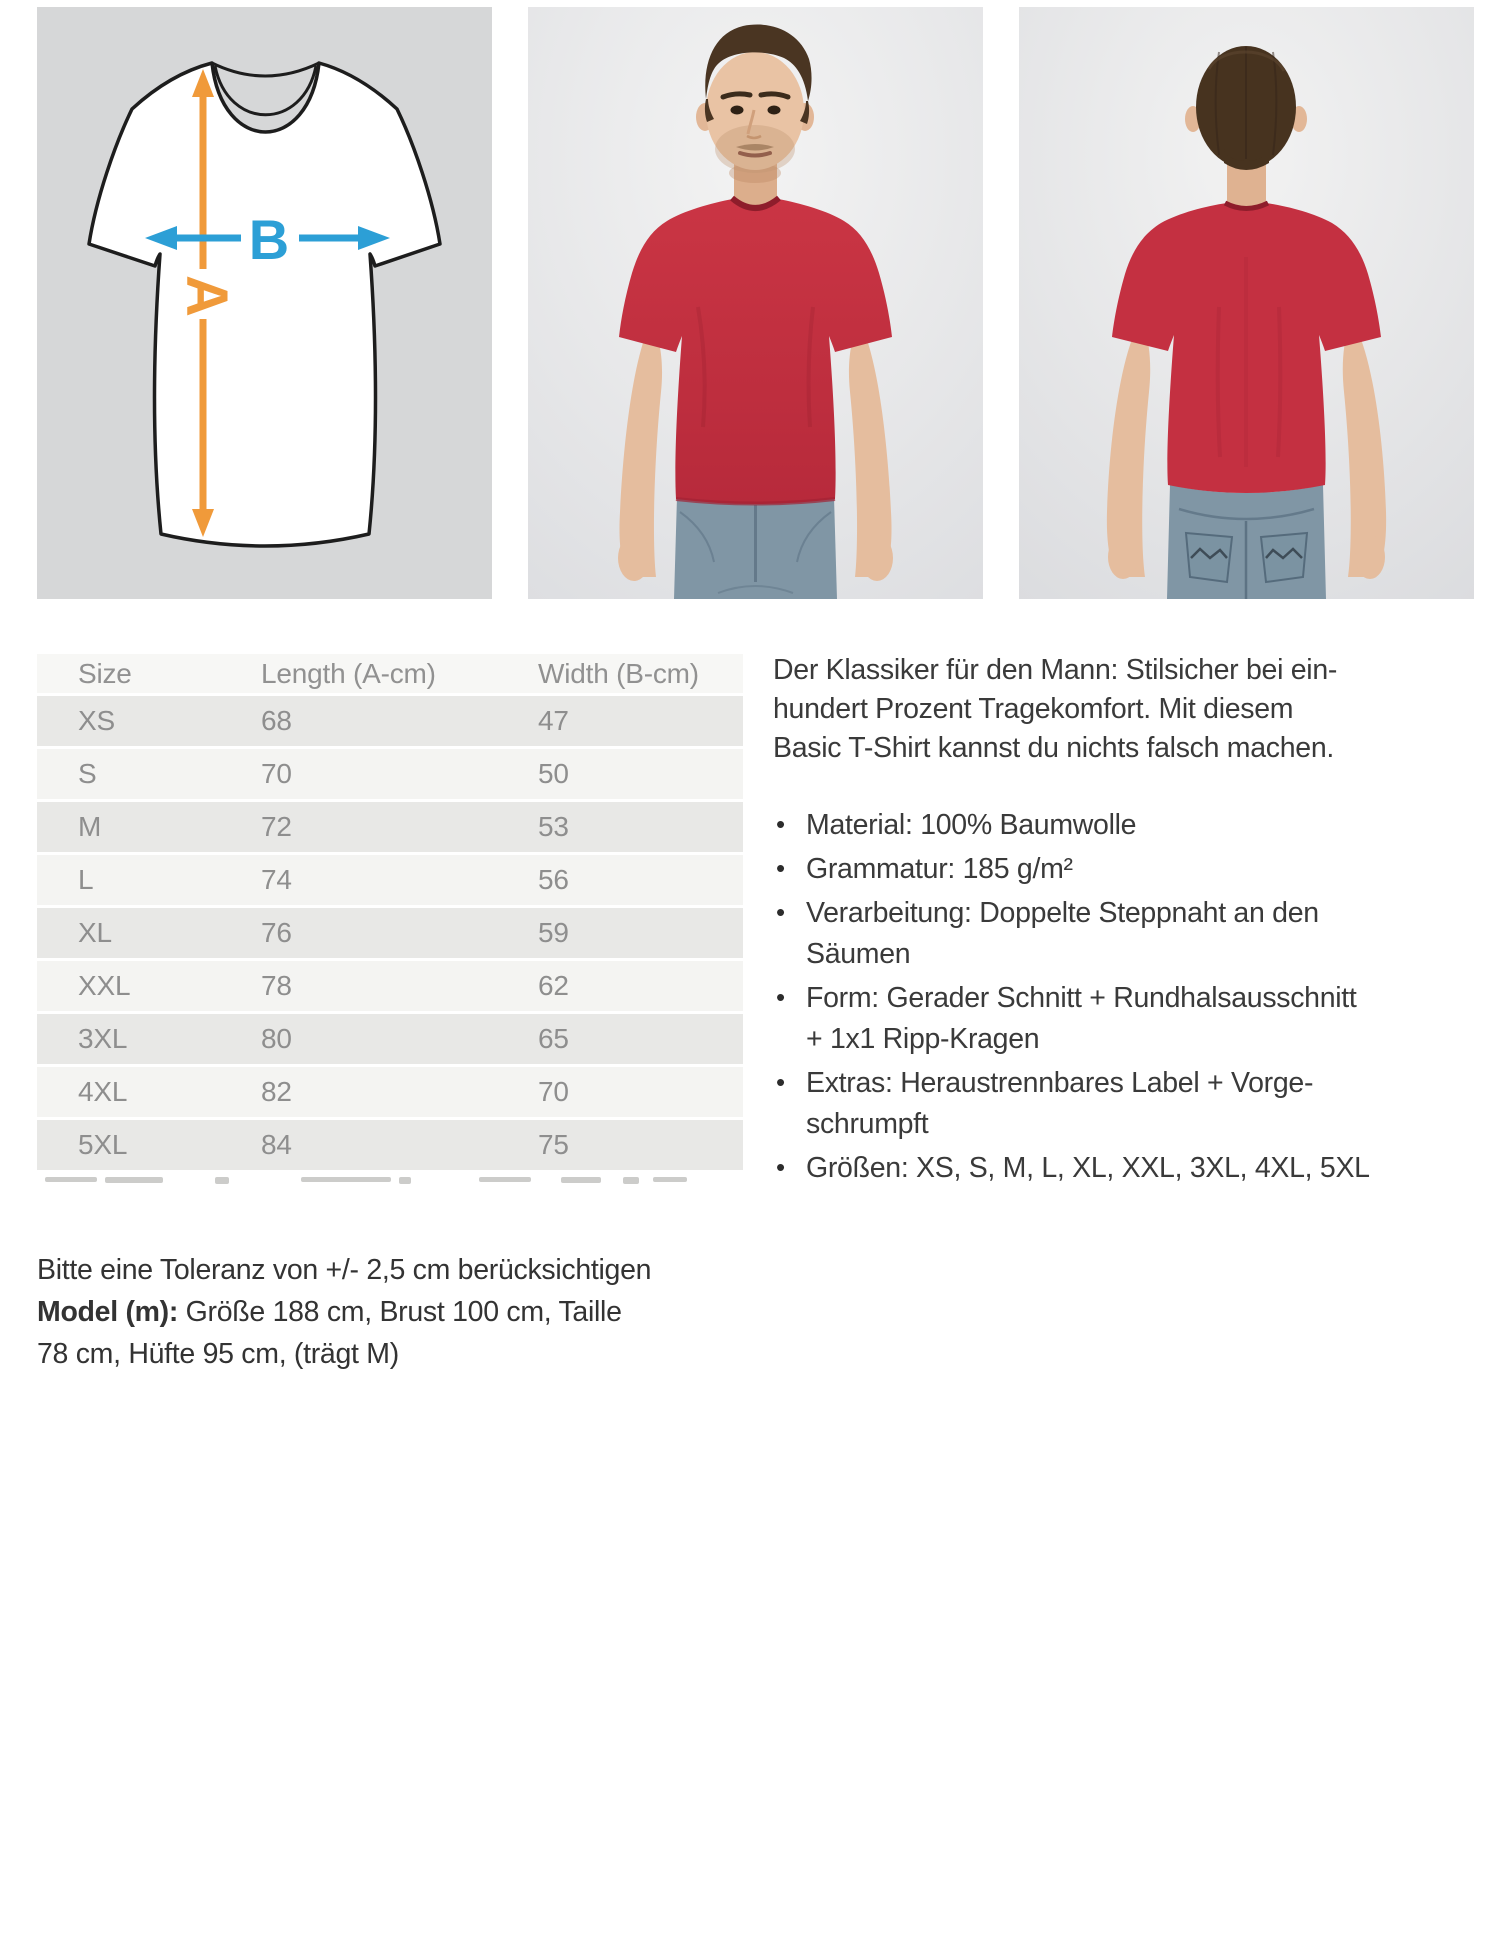 This screenshot has width=1496, height=1953. I want to click on table-row: XXL 78 62, so click(390, 986).